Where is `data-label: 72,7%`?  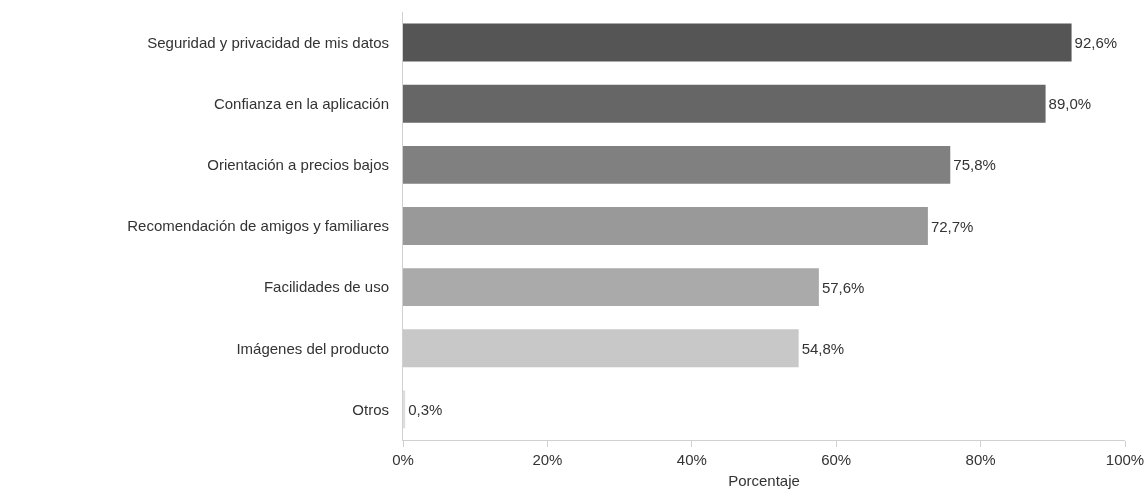
data-label: 72,7% is located at coordinates (952, 226).